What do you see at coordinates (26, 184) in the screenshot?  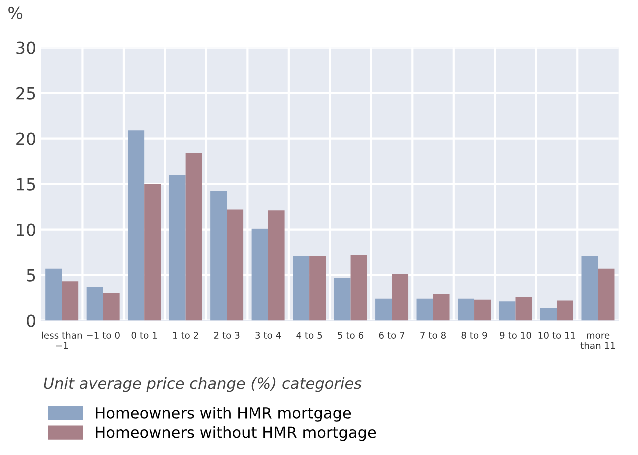 I see `y-tick-label: 15` at bounding box center [26, 184].